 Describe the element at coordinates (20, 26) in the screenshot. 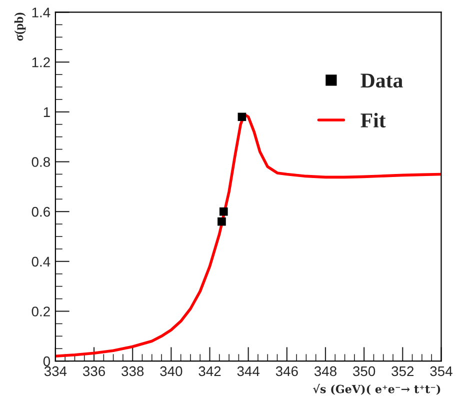

I see `y-axis-title: σ(pb)` at that location.